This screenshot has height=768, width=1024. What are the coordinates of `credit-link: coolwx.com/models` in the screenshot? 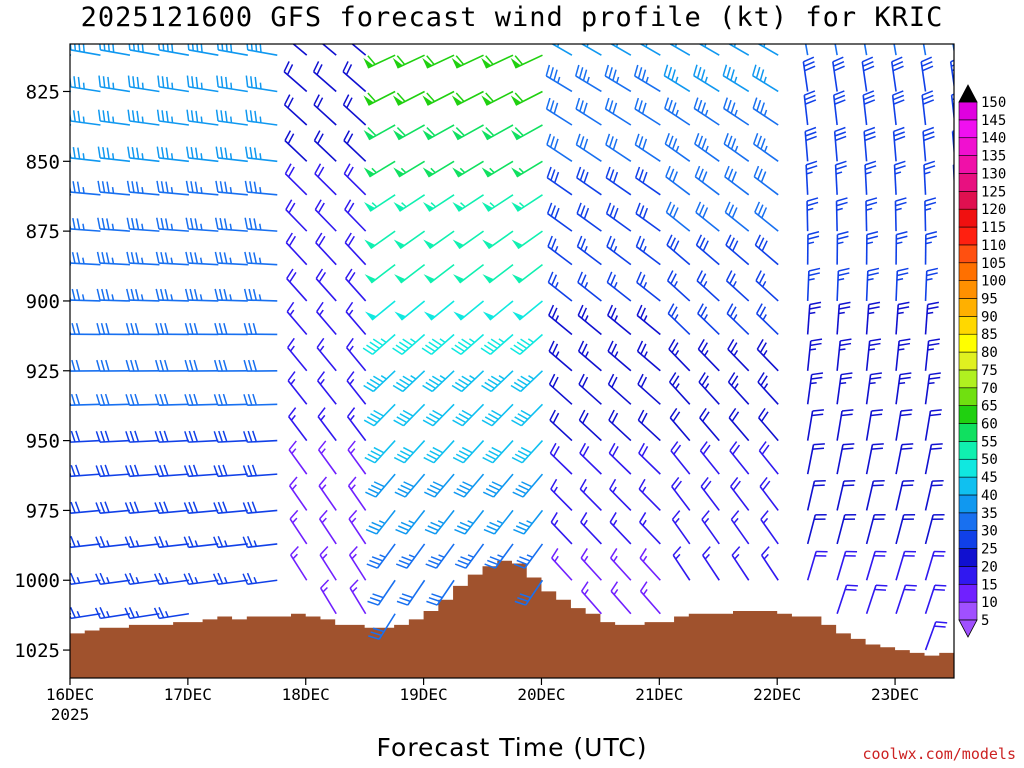 It's located at (939, 754).